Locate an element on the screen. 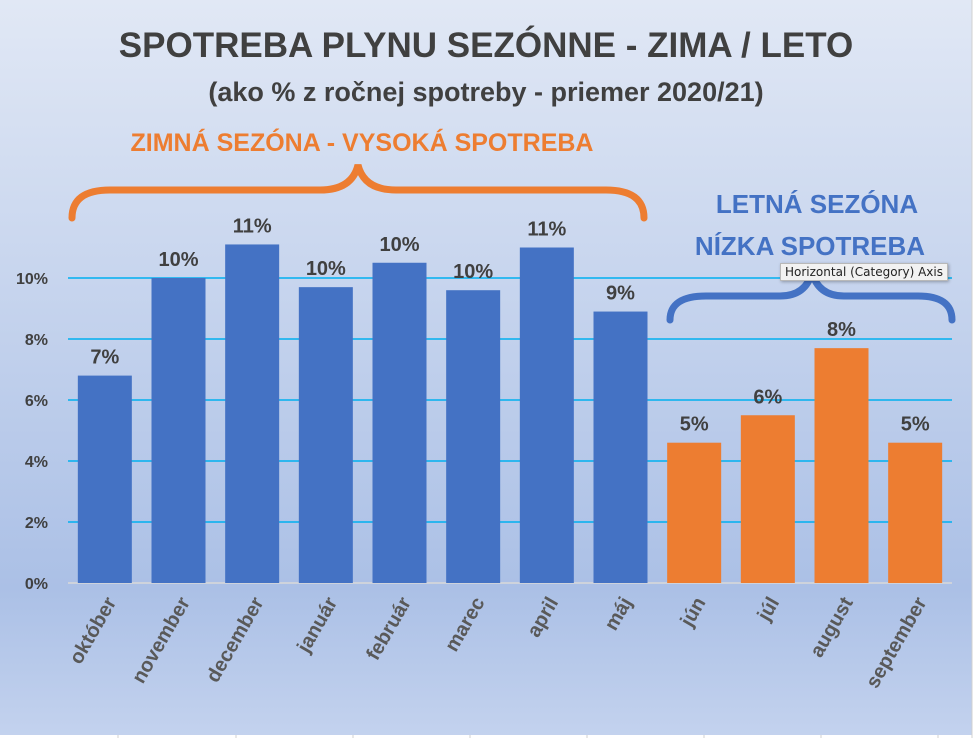 The height and width of the screenshot is (738, 978). data-label: 8% is located at coordinates (841, 330).